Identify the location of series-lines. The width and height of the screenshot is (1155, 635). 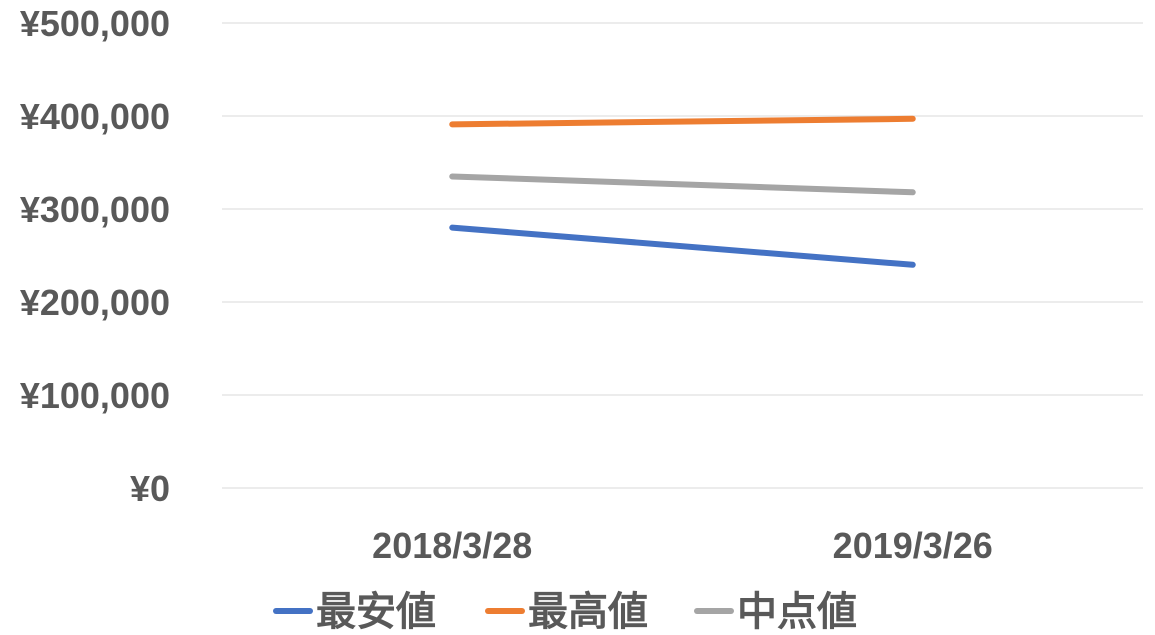
(682, 191).